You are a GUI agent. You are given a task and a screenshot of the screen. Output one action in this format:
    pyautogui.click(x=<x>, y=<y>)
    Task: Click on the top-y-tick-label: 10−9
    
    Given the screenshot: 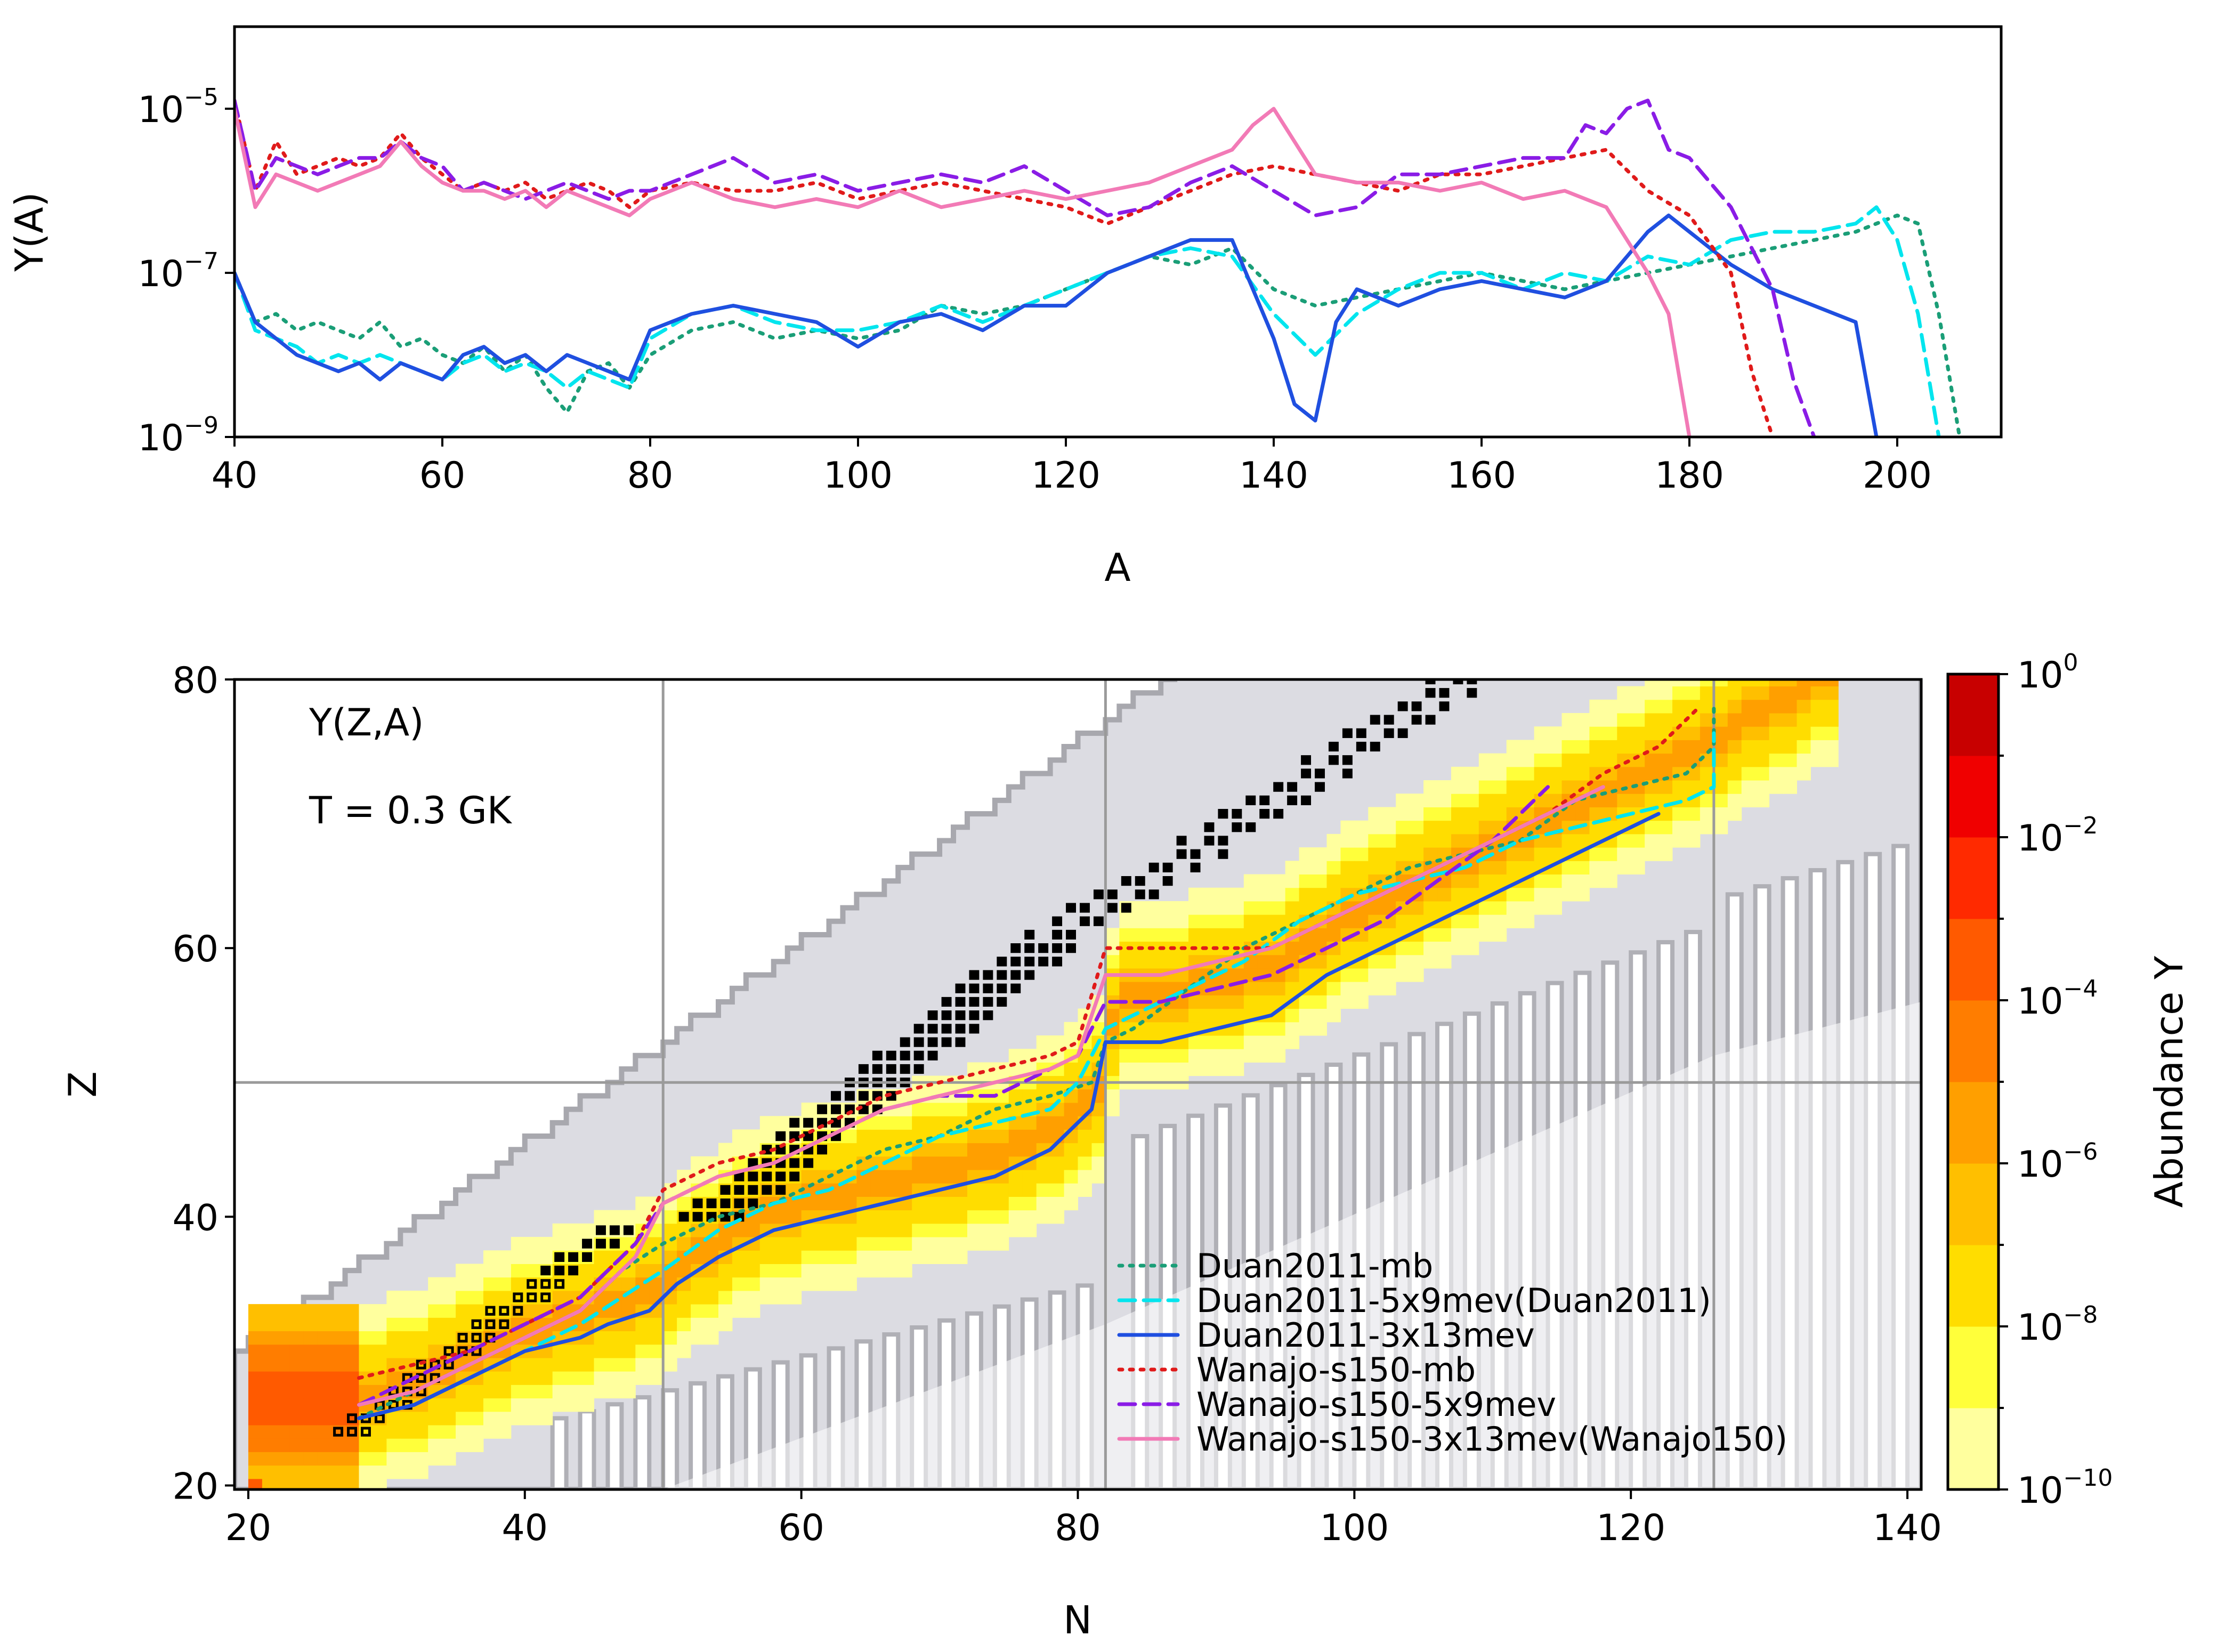 What is the action you would take?
    pyautogui.click(x=178, y=435)
    